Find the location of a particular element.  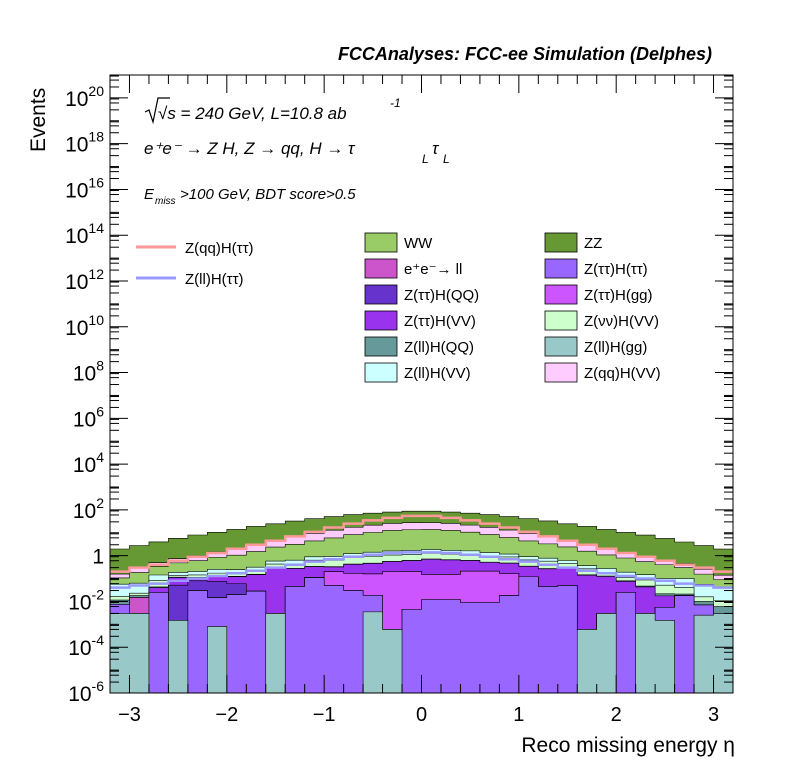

annotation-selection-text: >100 GeV, BDT score>0.5 is located at coordinates (268, 194).